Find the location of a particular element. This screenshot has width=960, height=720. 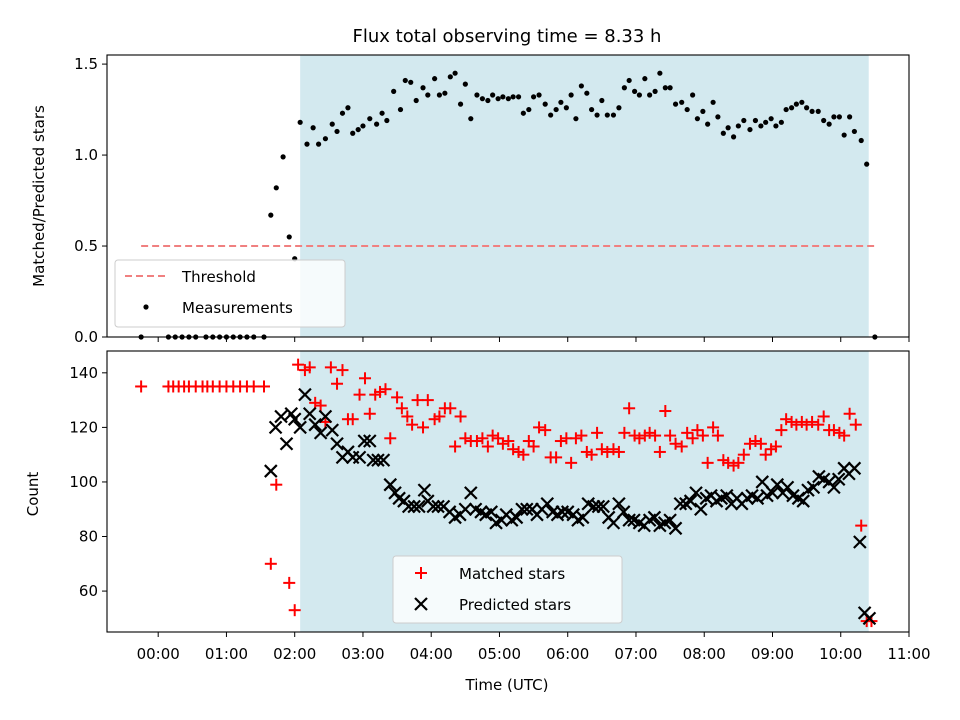

bottom-y-axis: 60 80 100 120 140 is located at coordinates (88, 482).